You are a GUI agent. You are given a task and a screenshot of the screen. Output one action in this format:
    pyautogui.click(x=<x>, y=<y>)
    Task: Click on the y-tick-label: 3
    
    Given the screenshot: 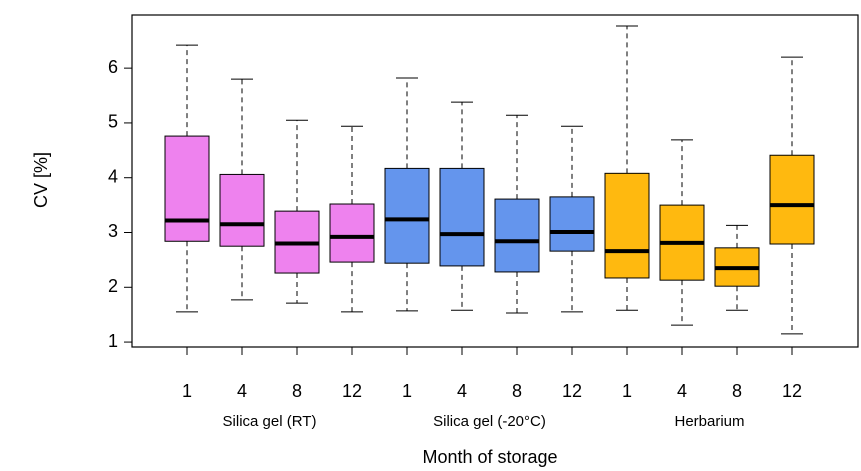 What is the action you would take?
    pyautogui.click(x=113, y=231)
    